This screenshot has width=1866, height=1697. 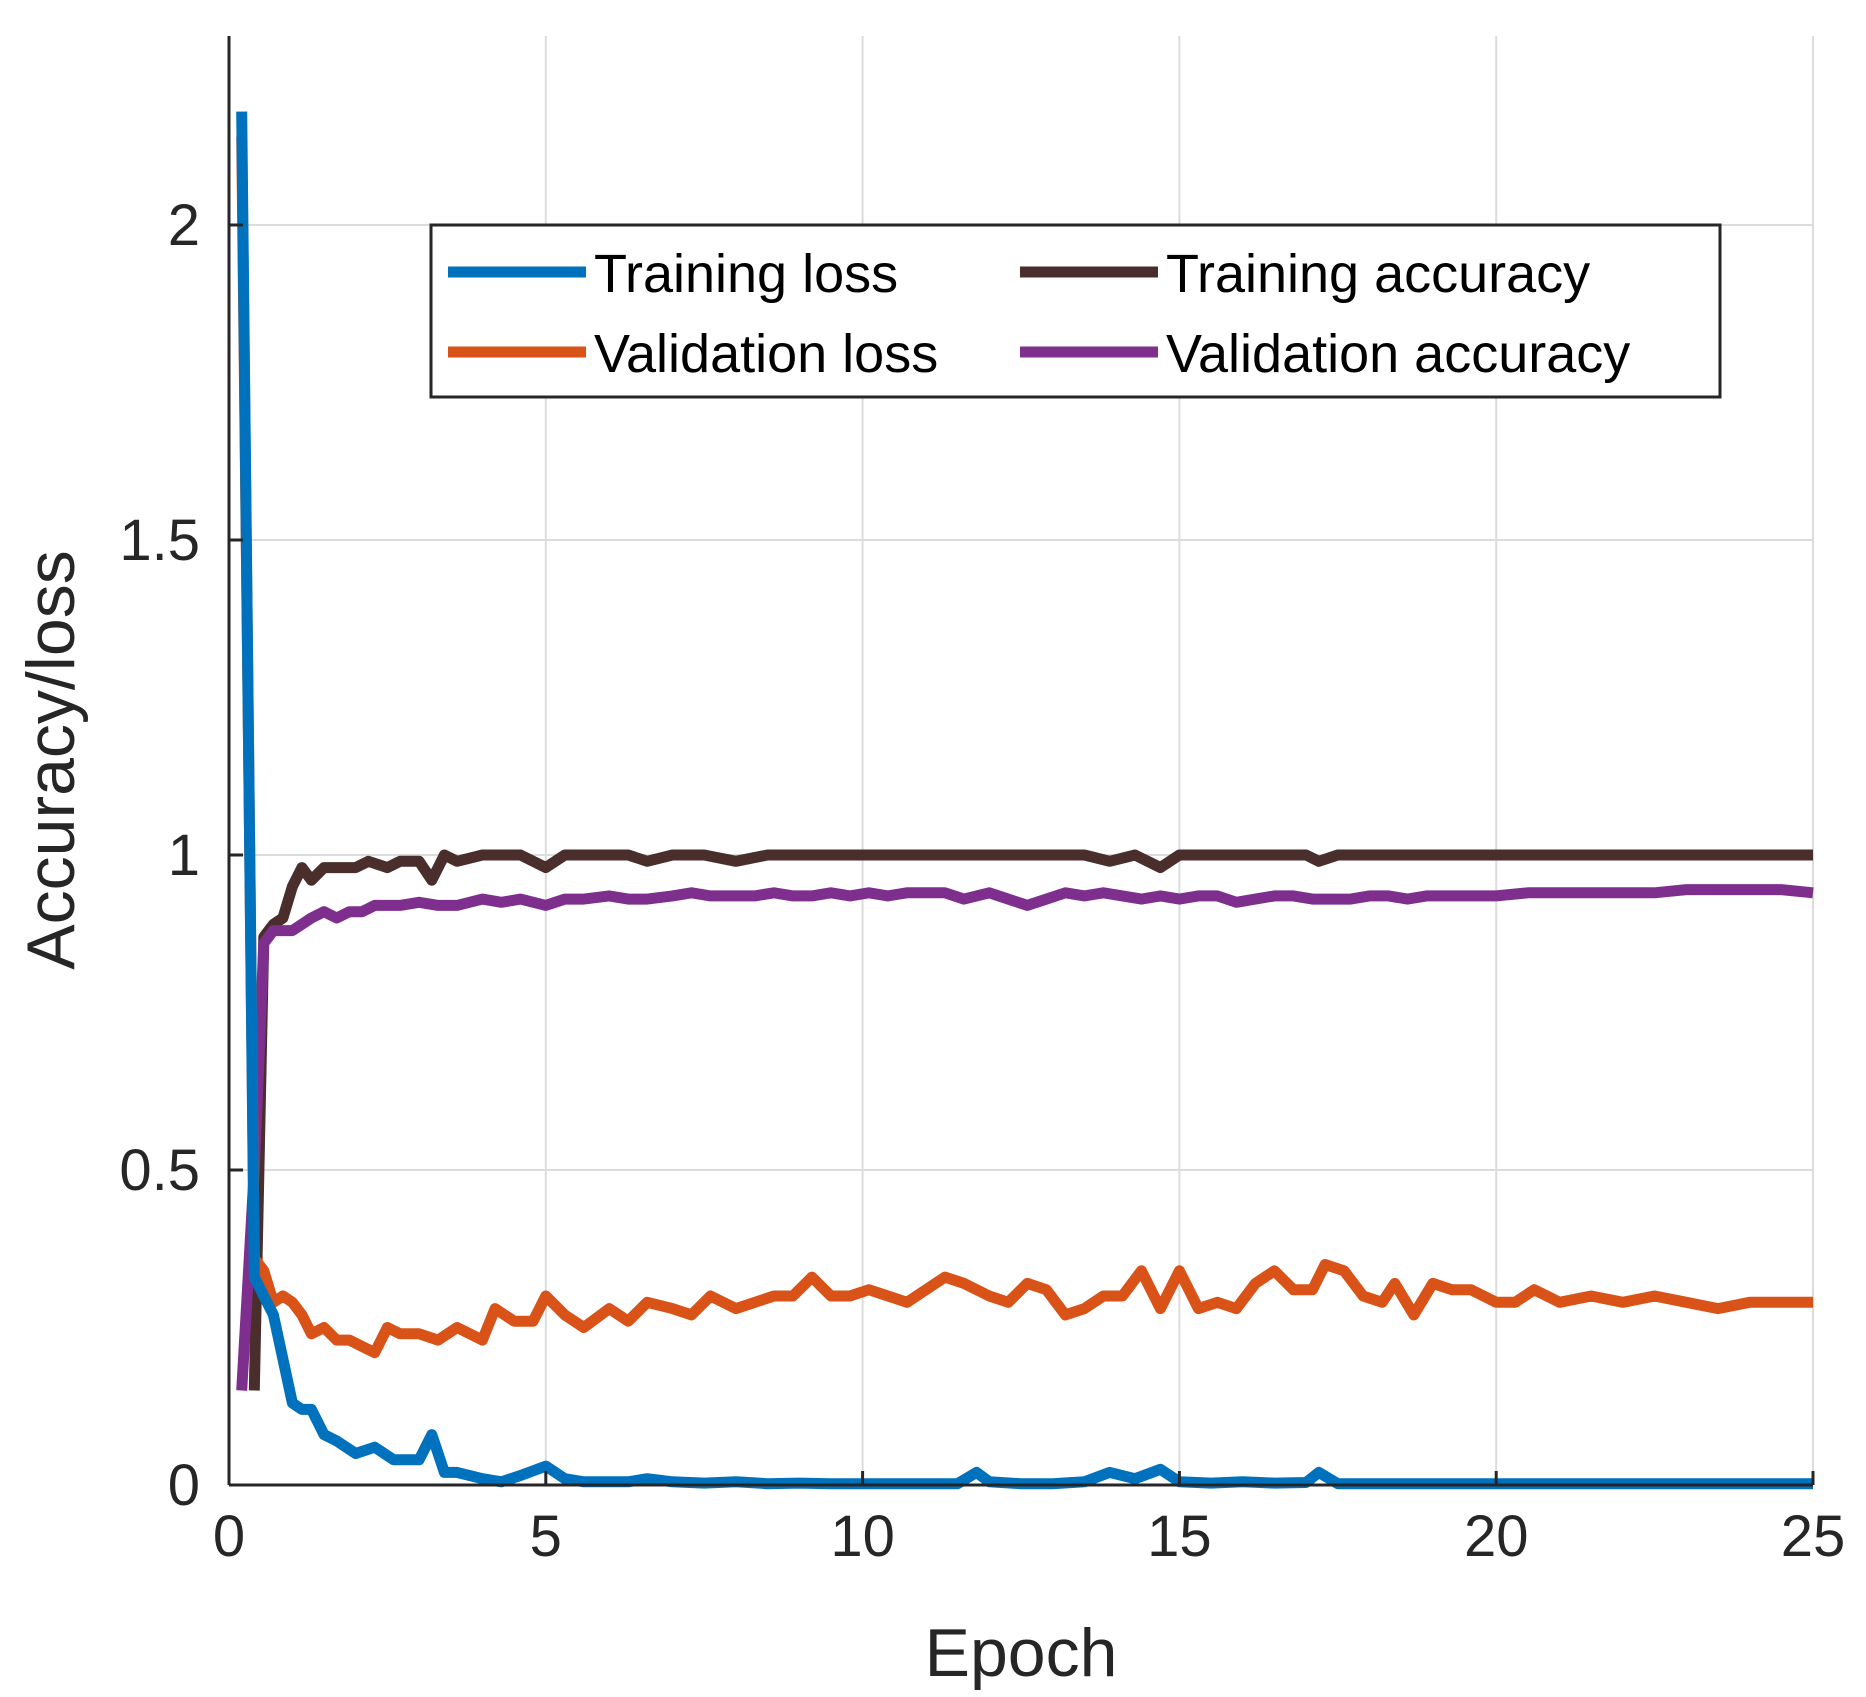 What do you see at coordinates (229, 1536) in the screenshot?
I see `x-tick-label: 0` at bounding box center [229, 1536].